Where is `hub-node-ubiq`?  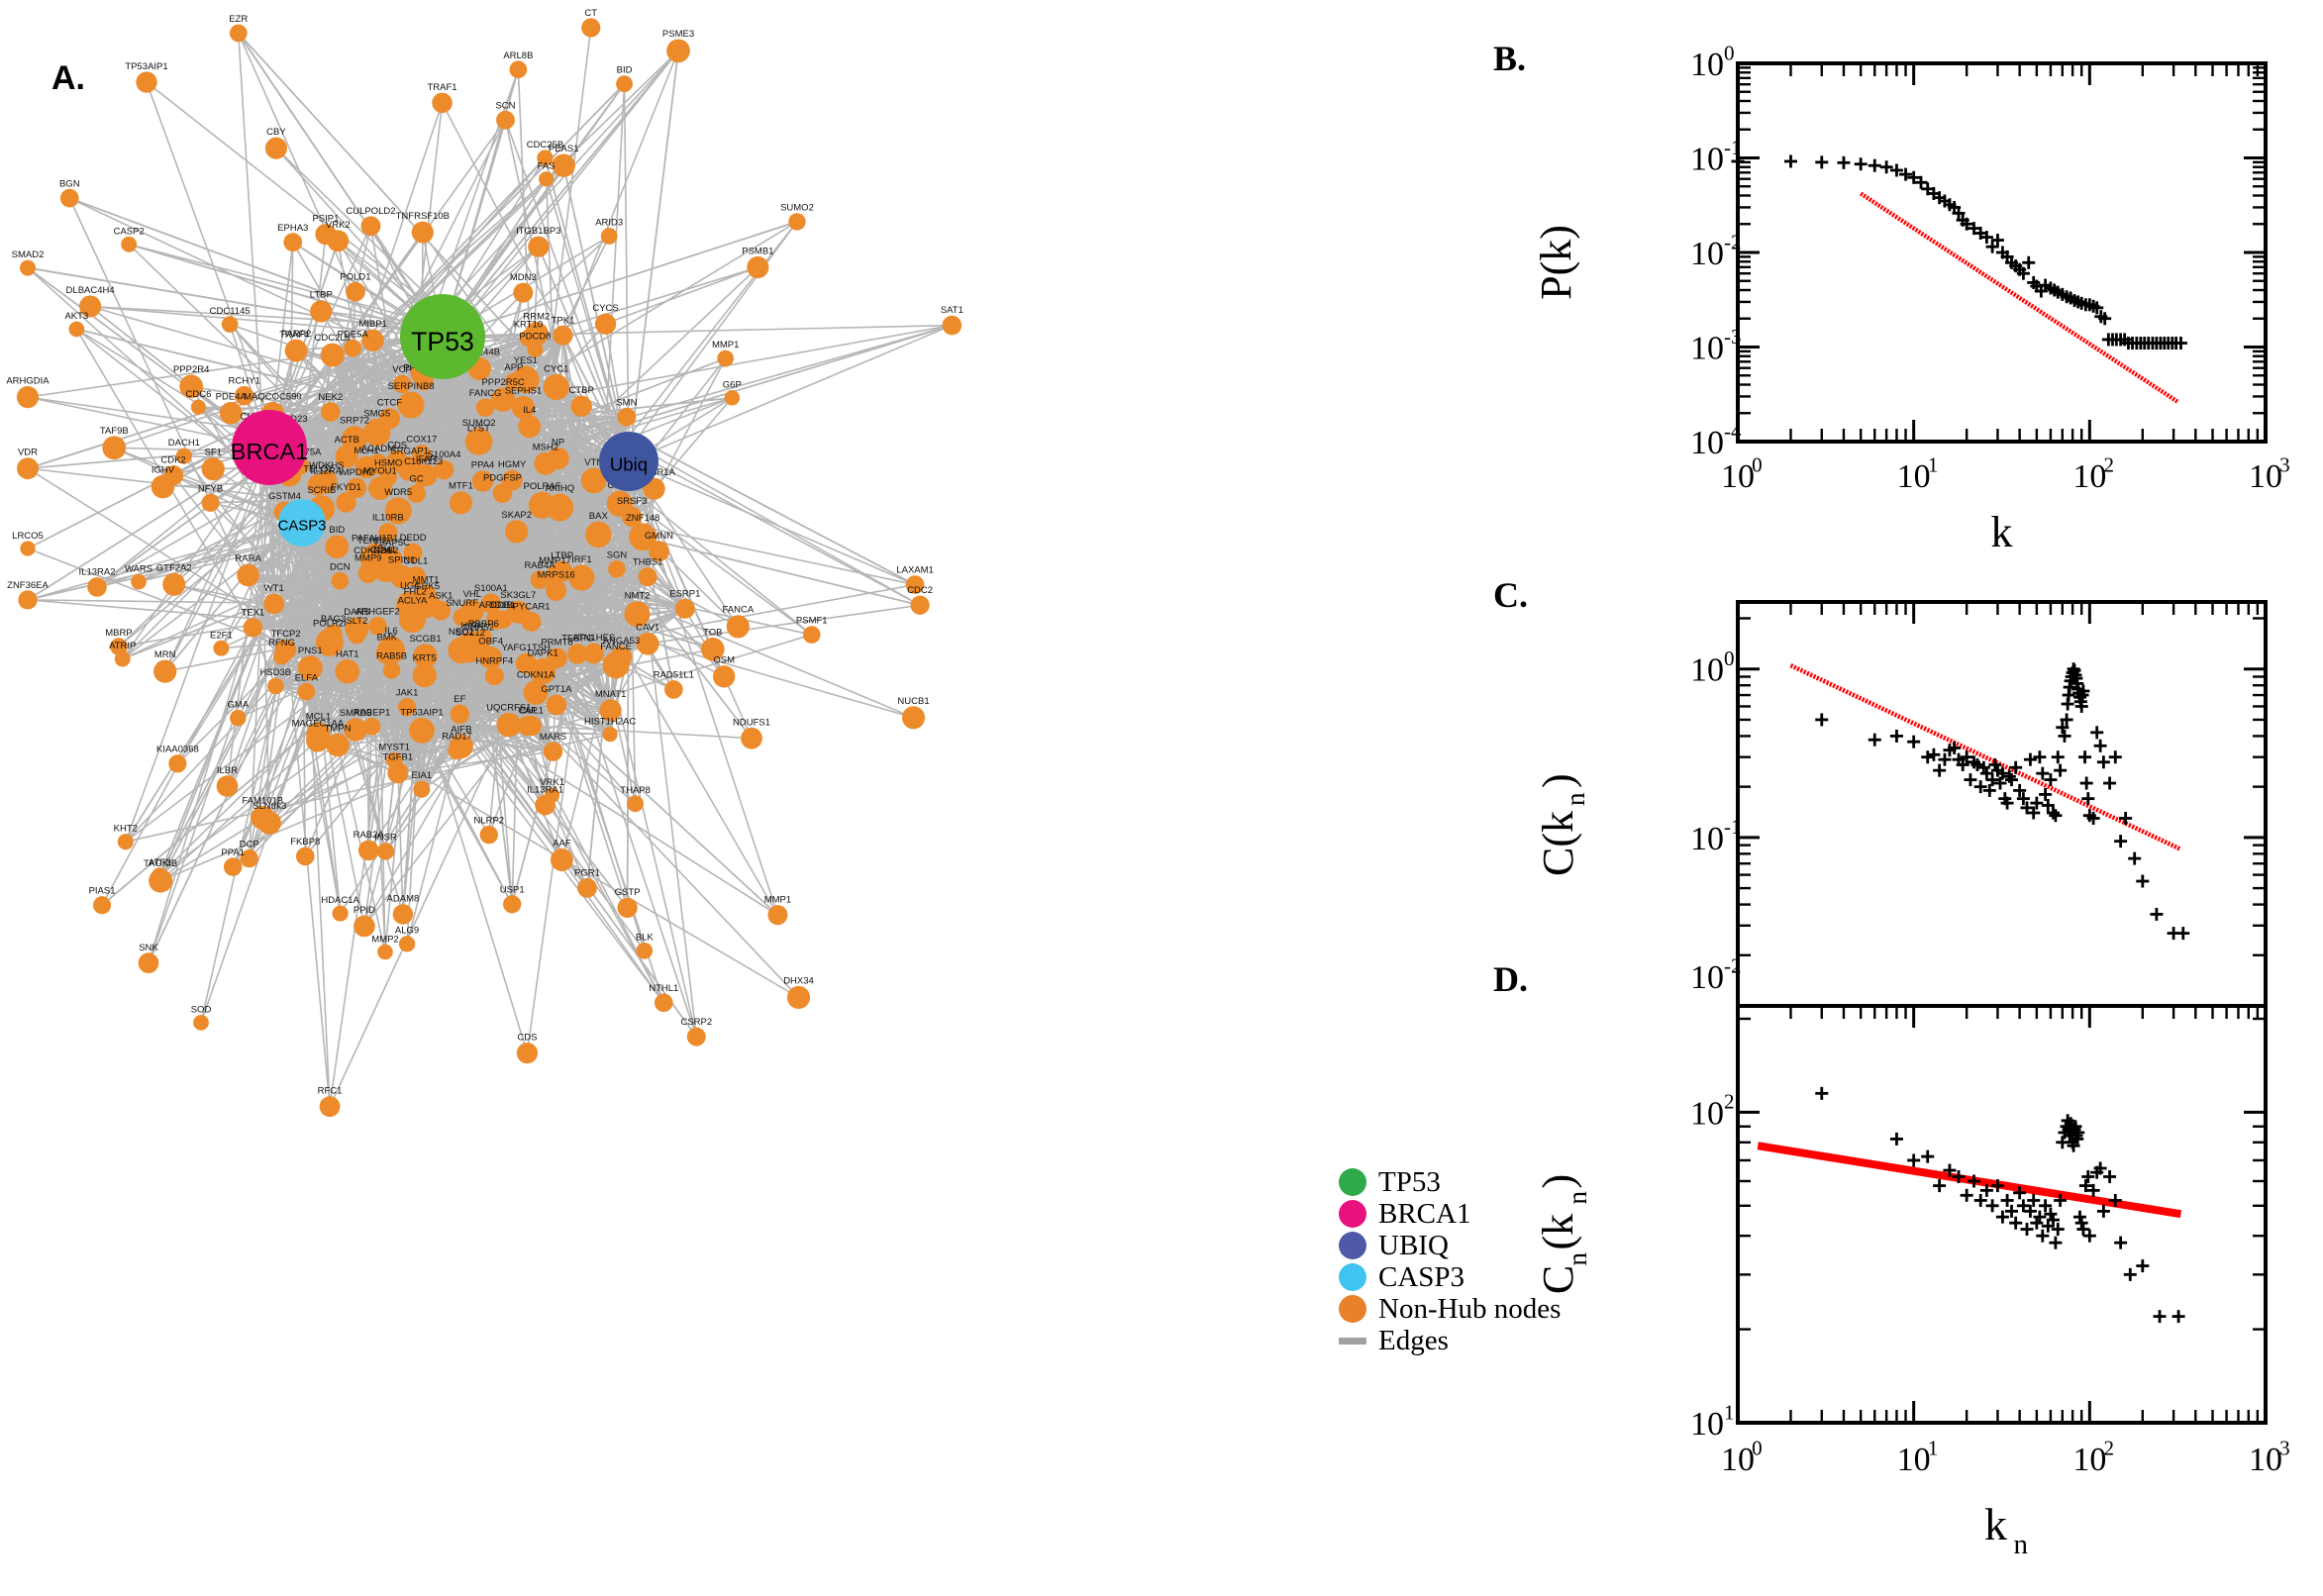
hub-node-ubiq is located at coordinates (628, 461).